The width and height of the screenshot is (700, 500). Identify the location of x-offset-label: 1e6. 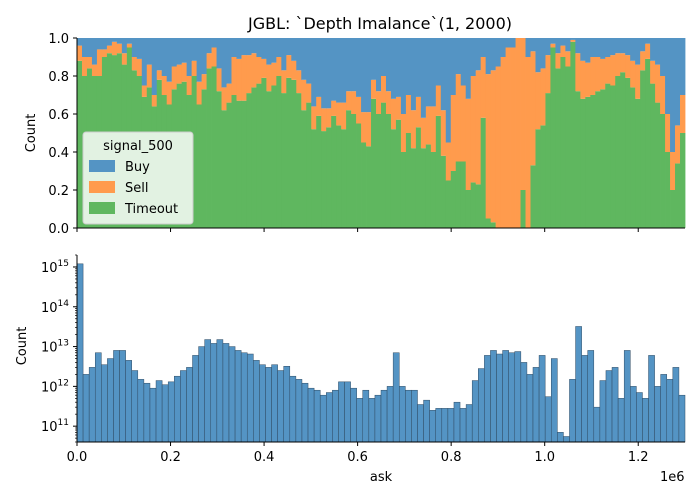
(672, 477).